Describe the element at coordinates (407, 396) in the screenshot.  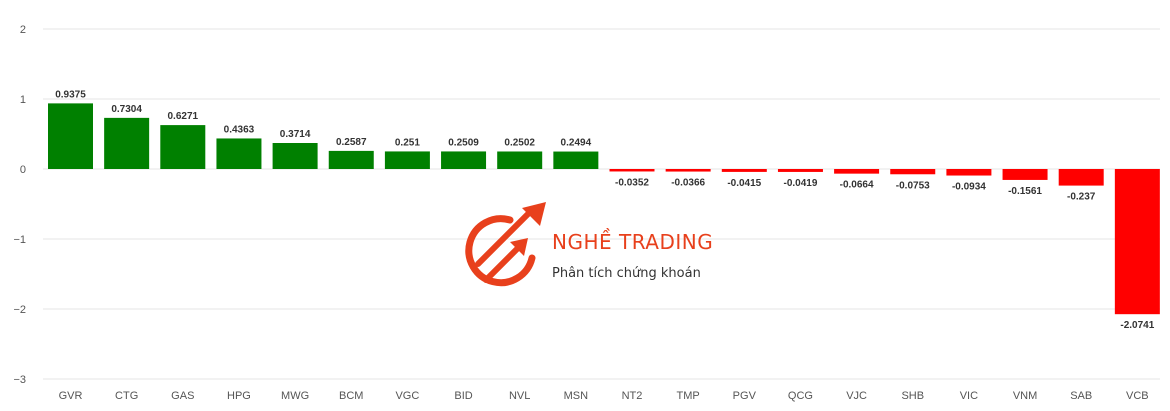
I see `x-tick-label-vgc: VGC` at that location.